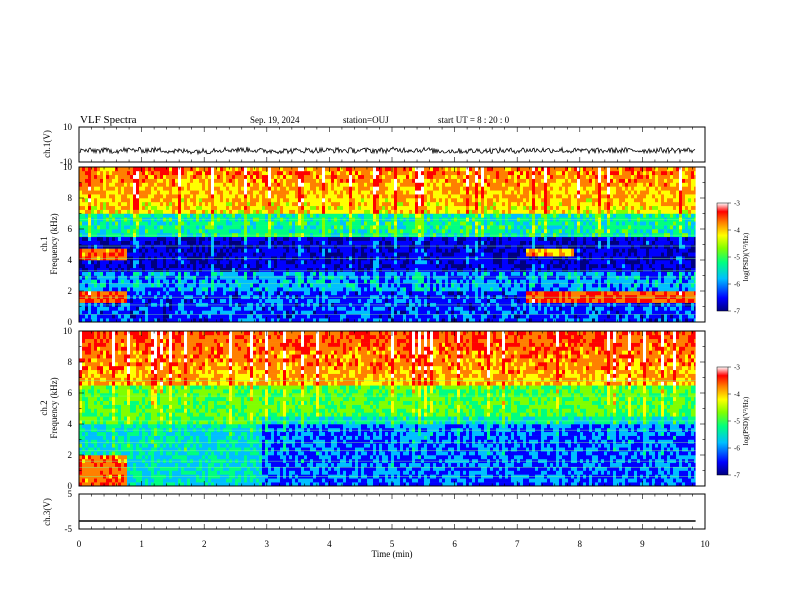 This screenshot has height=612, width=792. Describe the element at coordinates (70, 494) in the screenshot. I see `ch3-waveform-ytick: 5` at that location.